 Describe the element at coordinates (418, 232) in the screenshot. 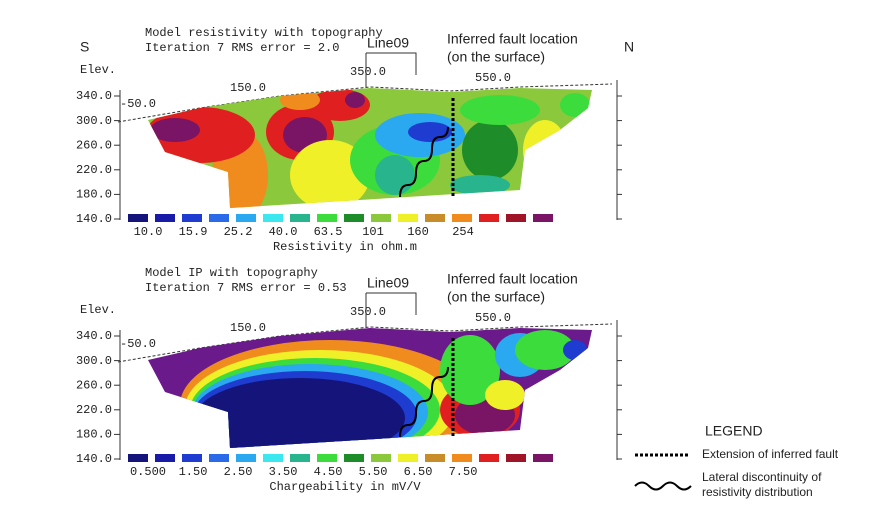

I see `scale-label: 160` at that location.